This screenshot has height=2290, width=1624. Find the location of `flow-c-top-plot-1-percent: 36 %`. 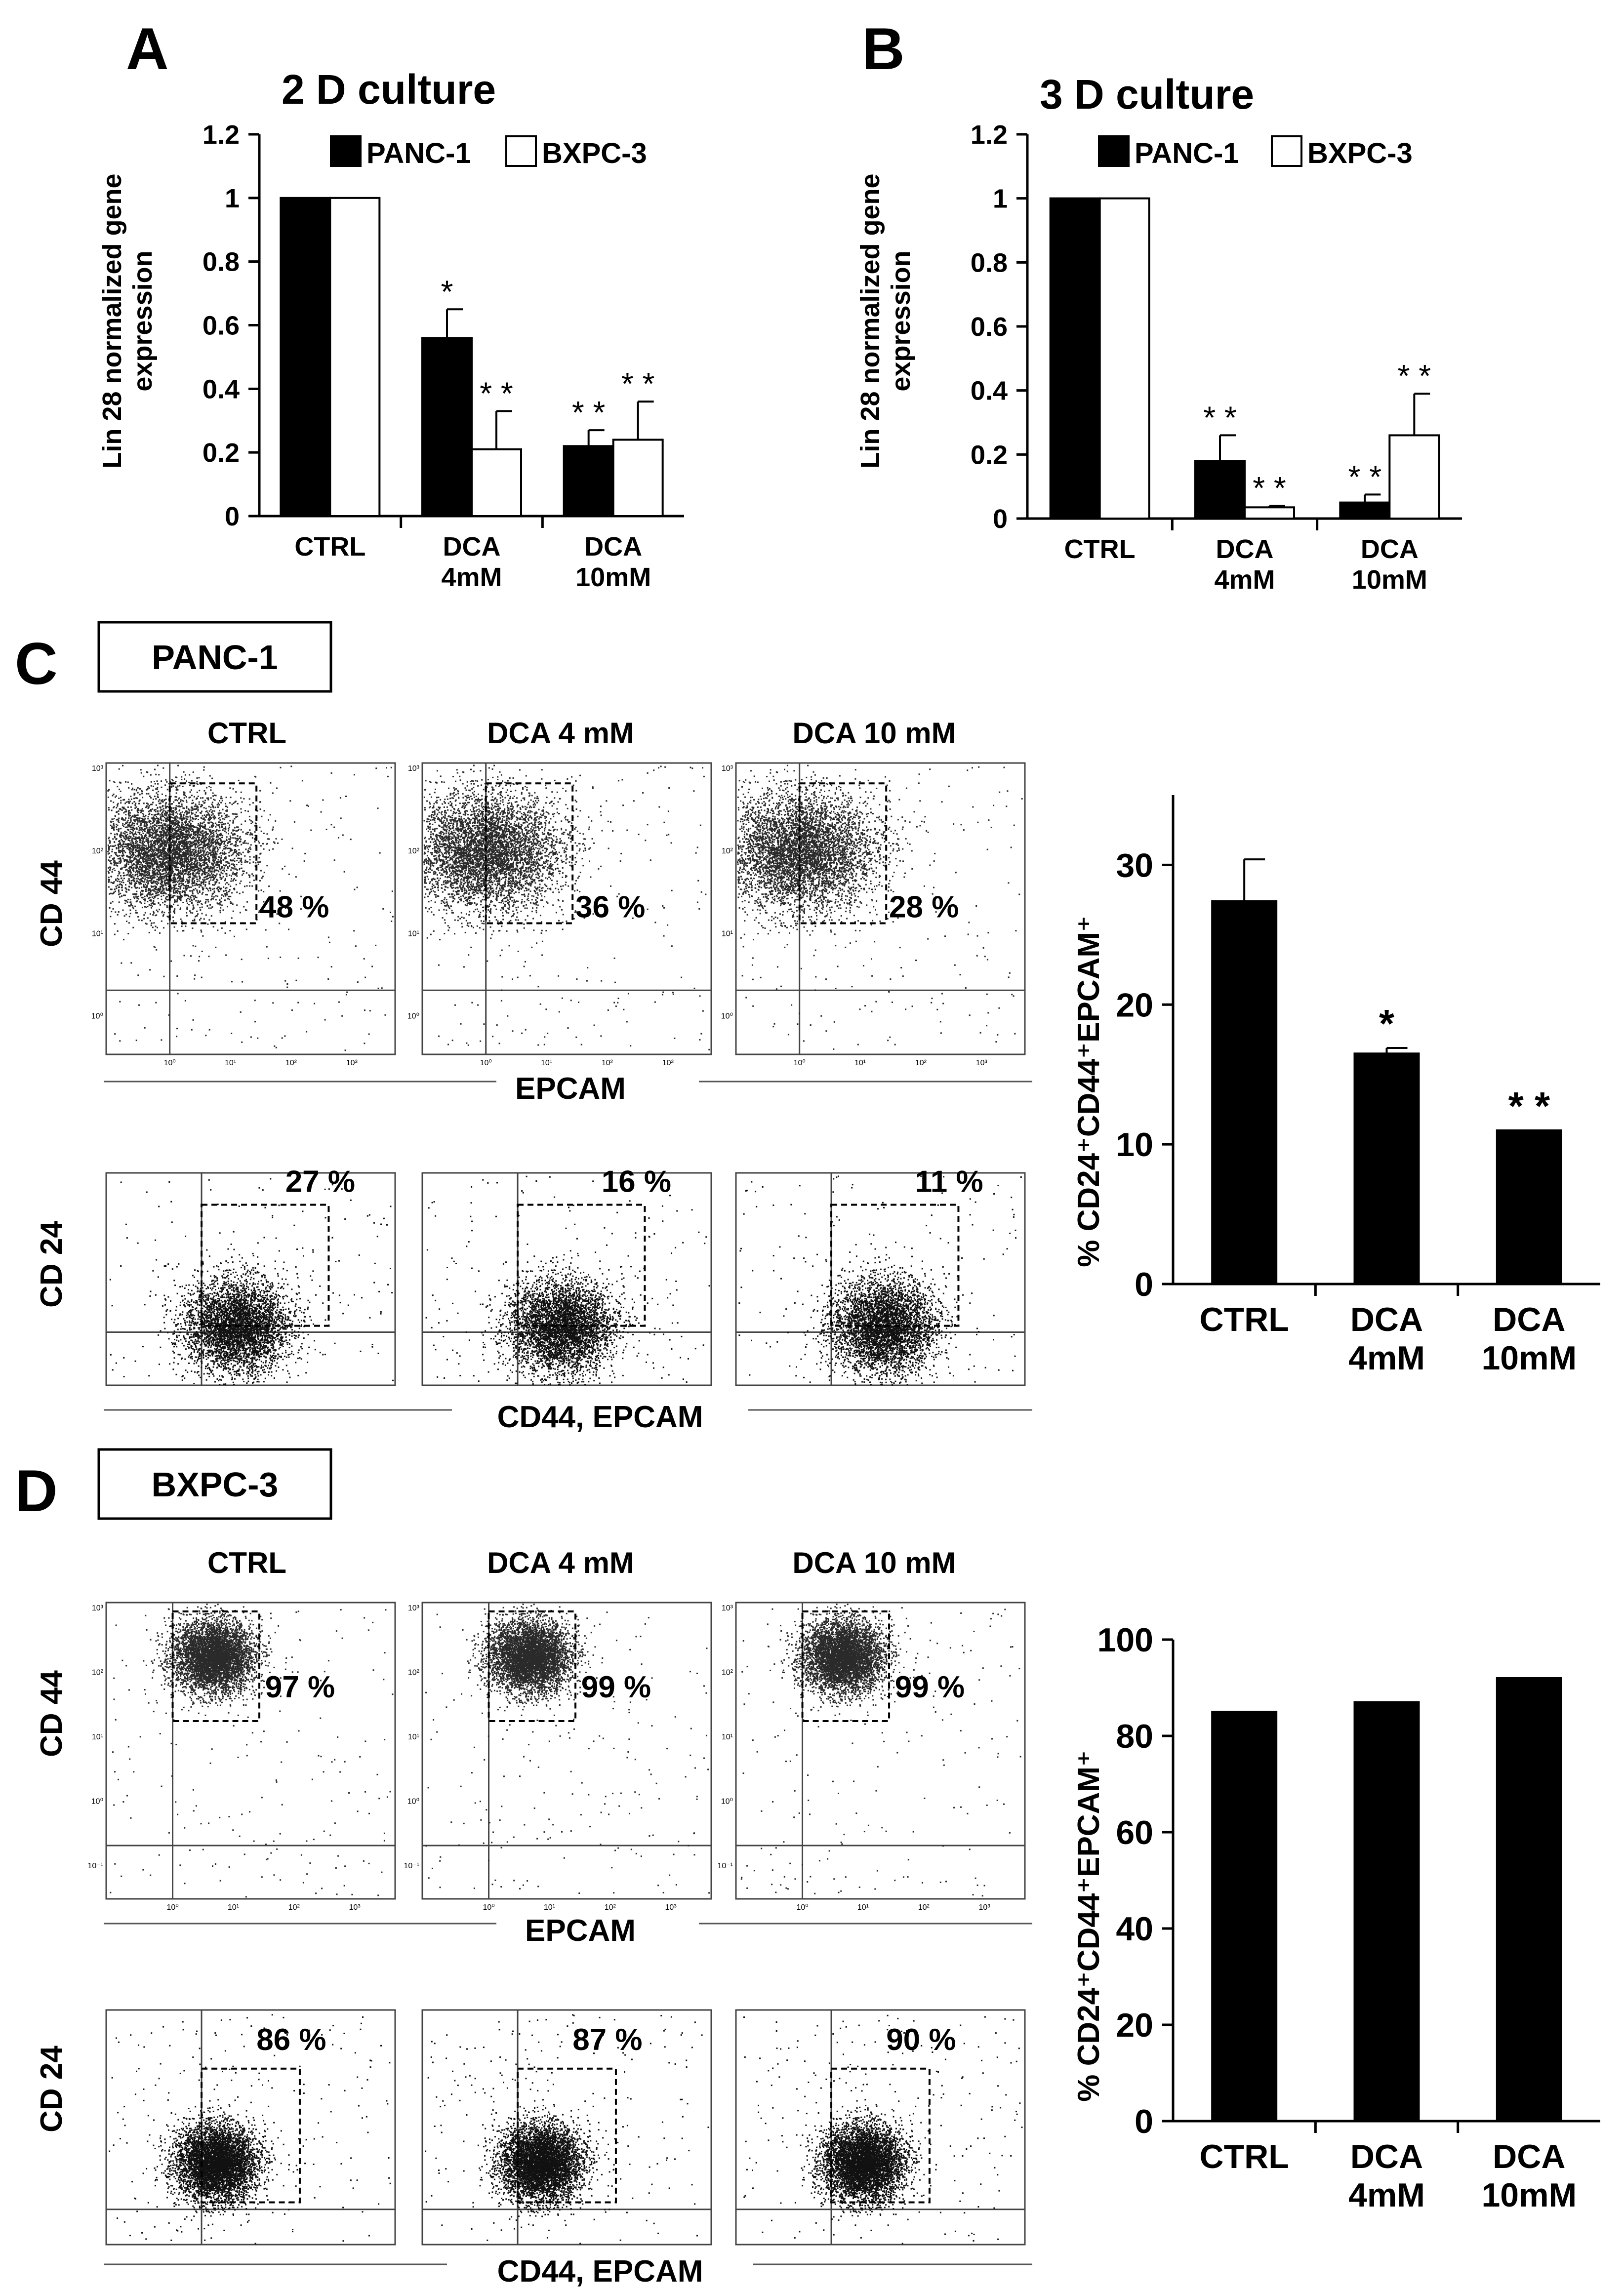

flow-c-top-plot-1-percent: 36 % is located at coordinates (610, 907).